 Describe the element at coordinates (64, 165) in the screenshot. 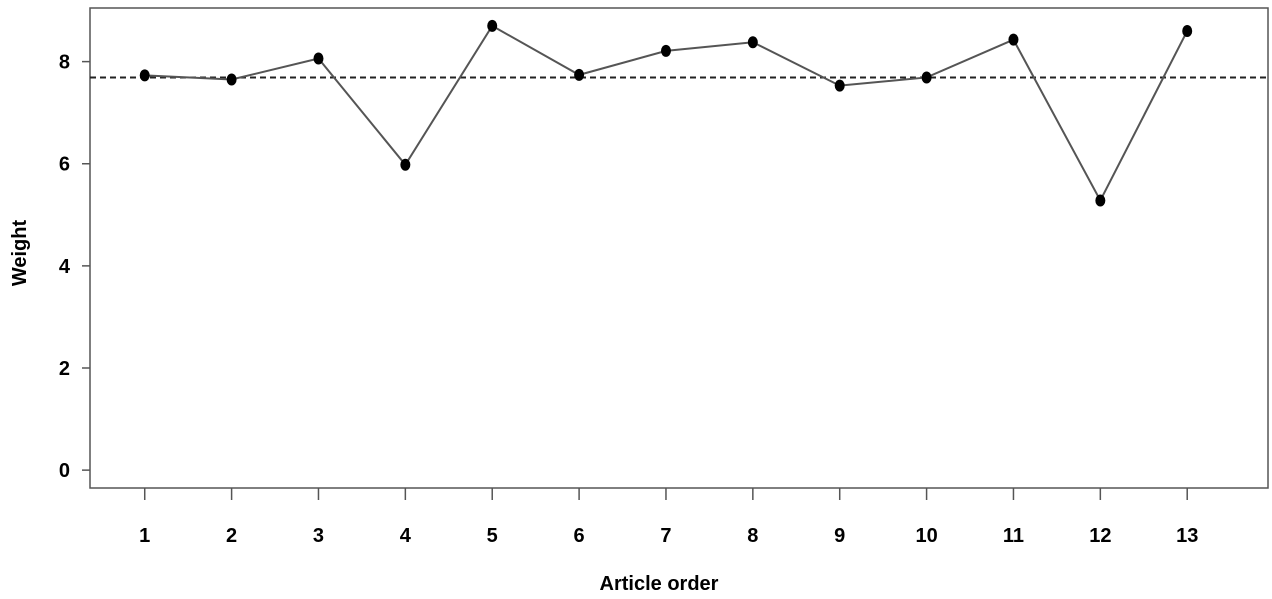

I see `y-tick-label: 6` at that location.